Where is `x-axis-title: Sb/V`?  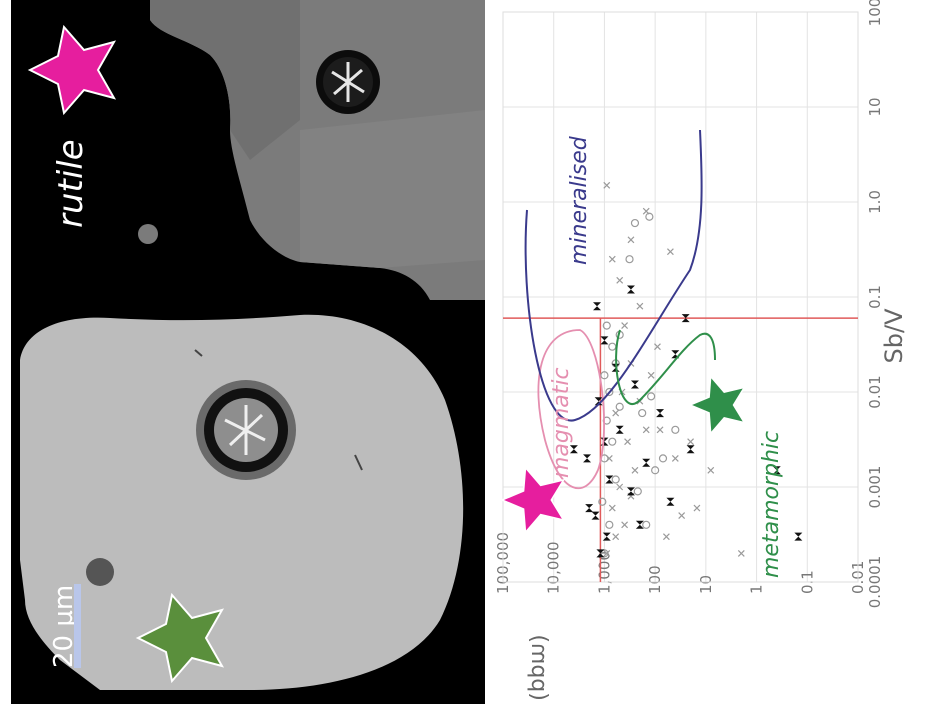 x-axis-title: Sb/V is located at coordinates (894, 336).